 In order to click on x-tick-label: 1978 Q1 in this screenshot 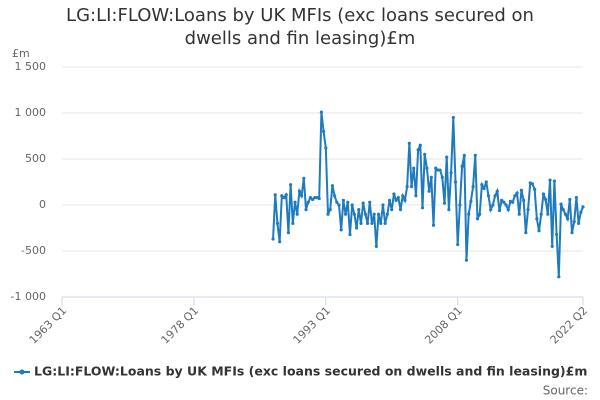, I will do `click(180, 325)`.